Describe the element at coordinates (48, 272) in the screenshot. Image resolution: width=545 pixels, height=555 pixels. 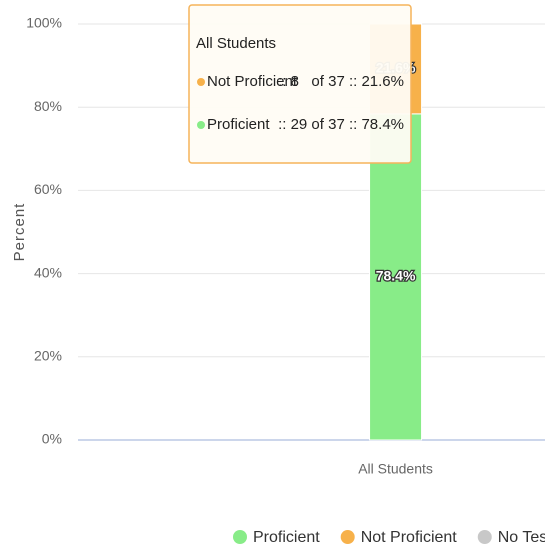
I see `y-tick-label: 40%` at that location.